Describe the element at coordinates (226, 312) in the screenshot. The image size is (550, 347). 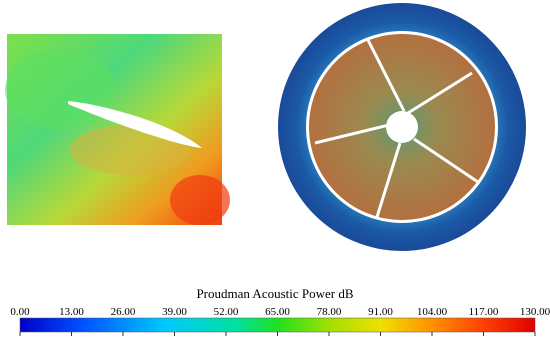
I see `colorbar-tick-label: 52.00` at that location.